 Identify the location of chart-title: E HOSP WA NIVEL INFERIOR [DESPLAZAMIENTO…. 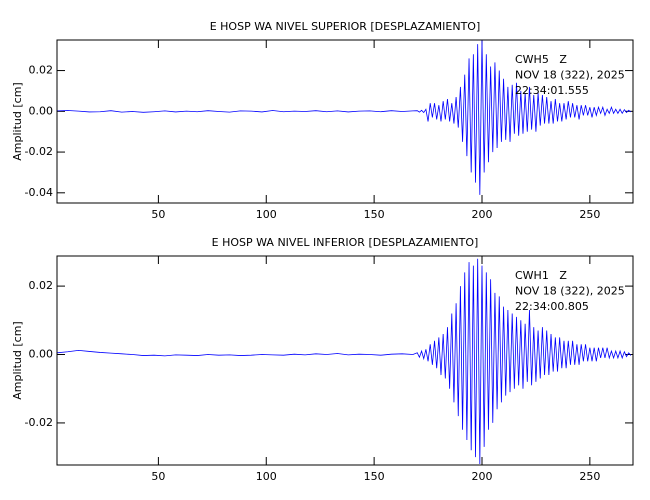
(345, 242).